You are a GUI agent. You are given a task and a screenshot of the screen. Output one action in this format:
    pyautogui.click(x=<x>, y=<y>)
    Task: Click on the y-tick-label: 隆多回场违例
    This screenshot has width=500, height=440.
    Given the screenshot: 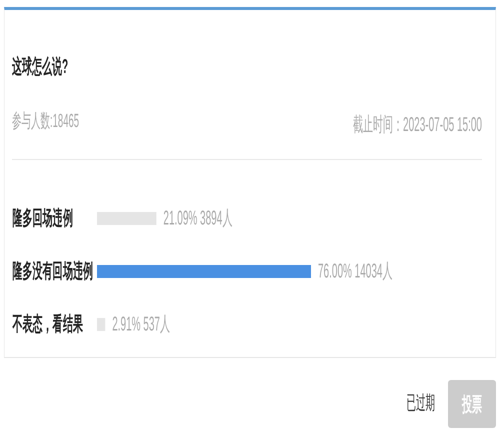 What is the action you would take?
    pyautogui.click(x=42, y=218)
    